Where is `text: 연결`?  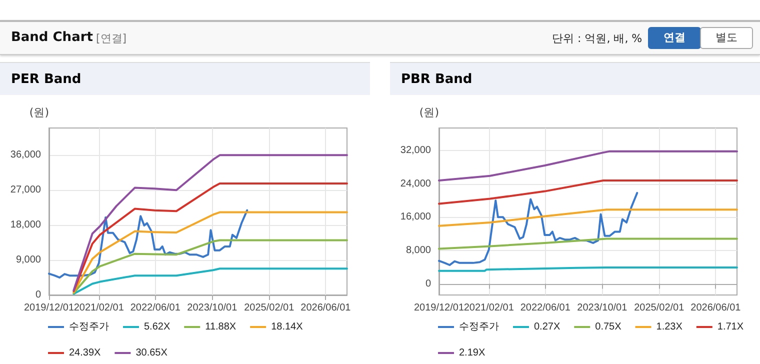
text: 연결 is located at coordinates (674, 38).